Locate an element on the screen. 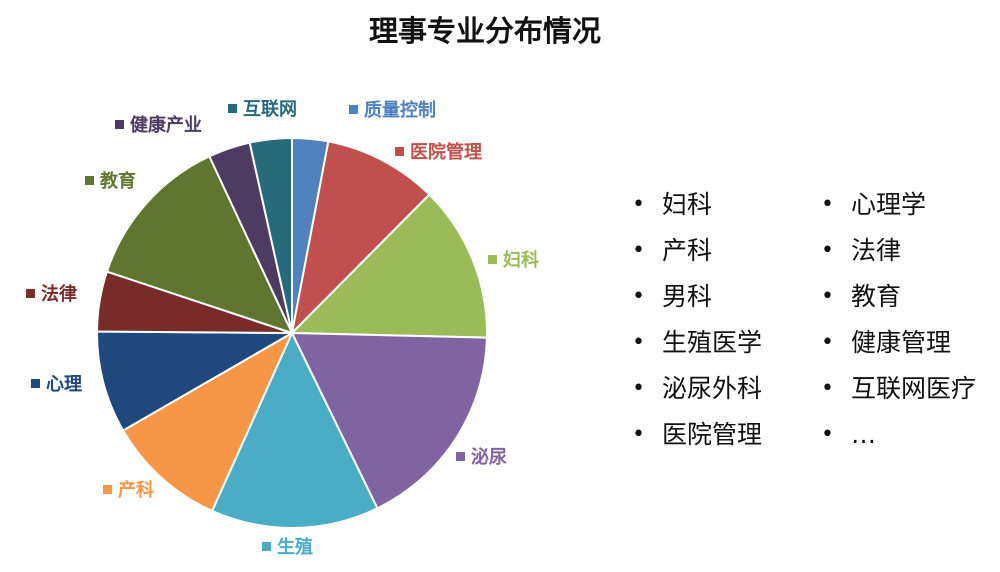 Image resolution: width=1000 pixels, height=572 pixels. pie-label-text: 心理 is located at coordinates (64, 384).